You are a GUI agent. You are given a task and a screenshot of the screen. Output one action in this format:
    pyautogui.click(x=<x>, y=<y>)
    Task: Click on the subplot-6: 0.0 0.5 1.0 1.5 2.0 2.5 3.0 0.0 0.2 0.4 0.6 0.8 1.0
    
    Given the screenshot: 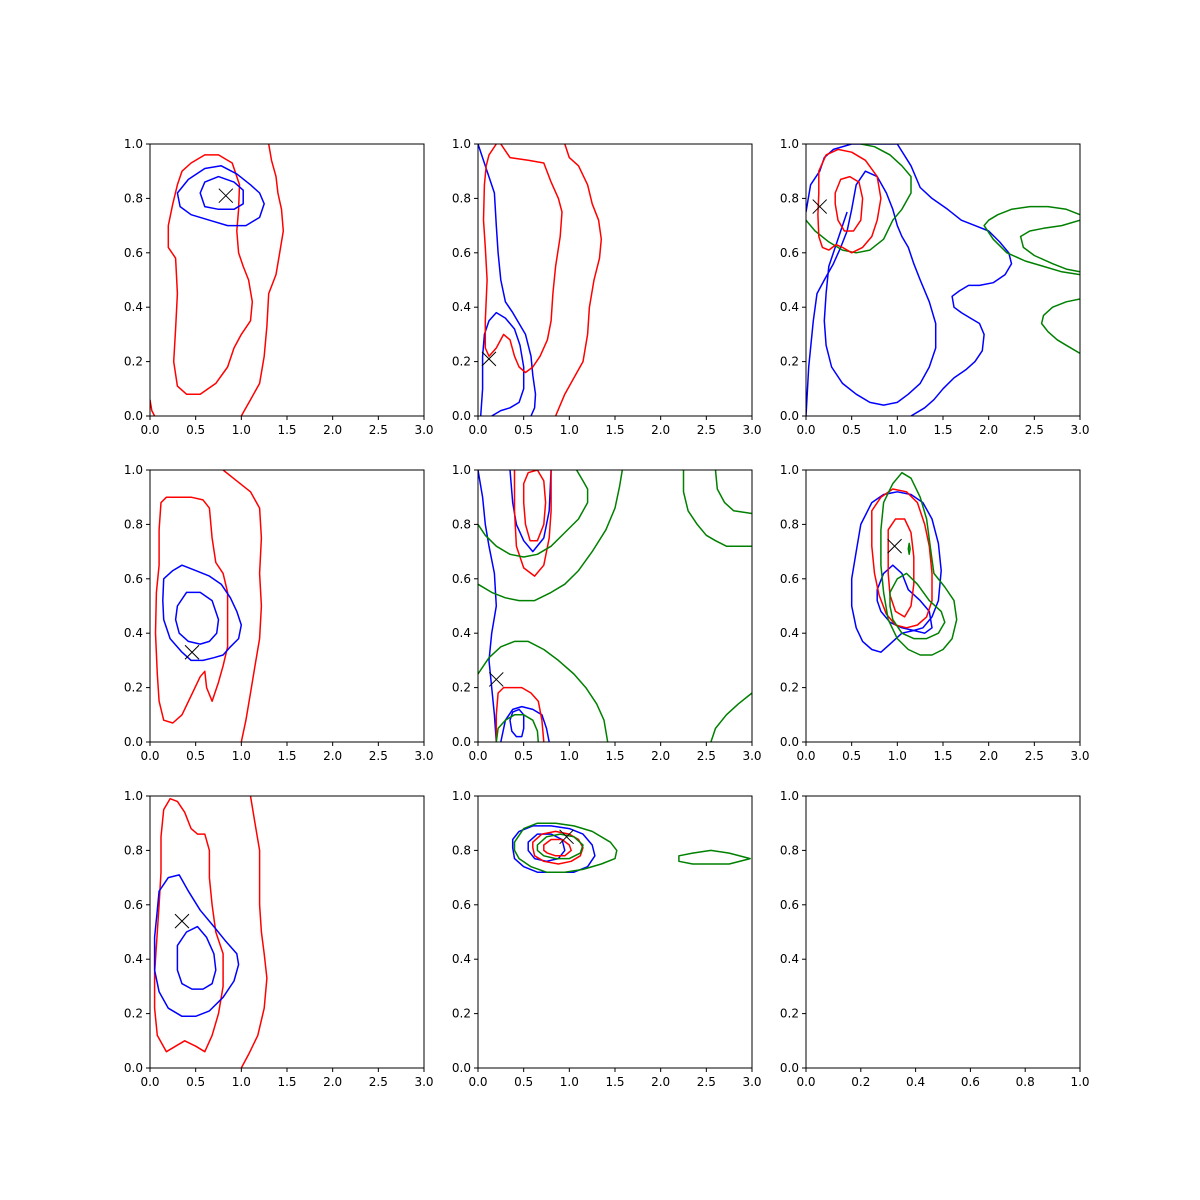 What is the action you would take?
    pyautogui.click(x=935, y=613)
    